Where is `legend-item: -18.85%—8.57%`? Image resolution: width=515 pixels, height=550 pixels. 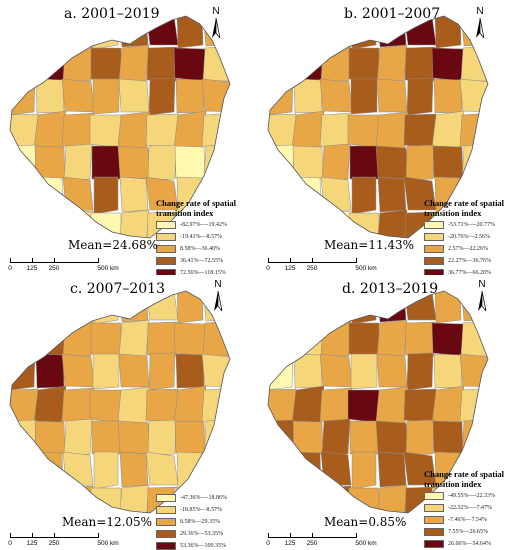 legend-item: -18.85%—8.57% is located at coordinates (191, 509).